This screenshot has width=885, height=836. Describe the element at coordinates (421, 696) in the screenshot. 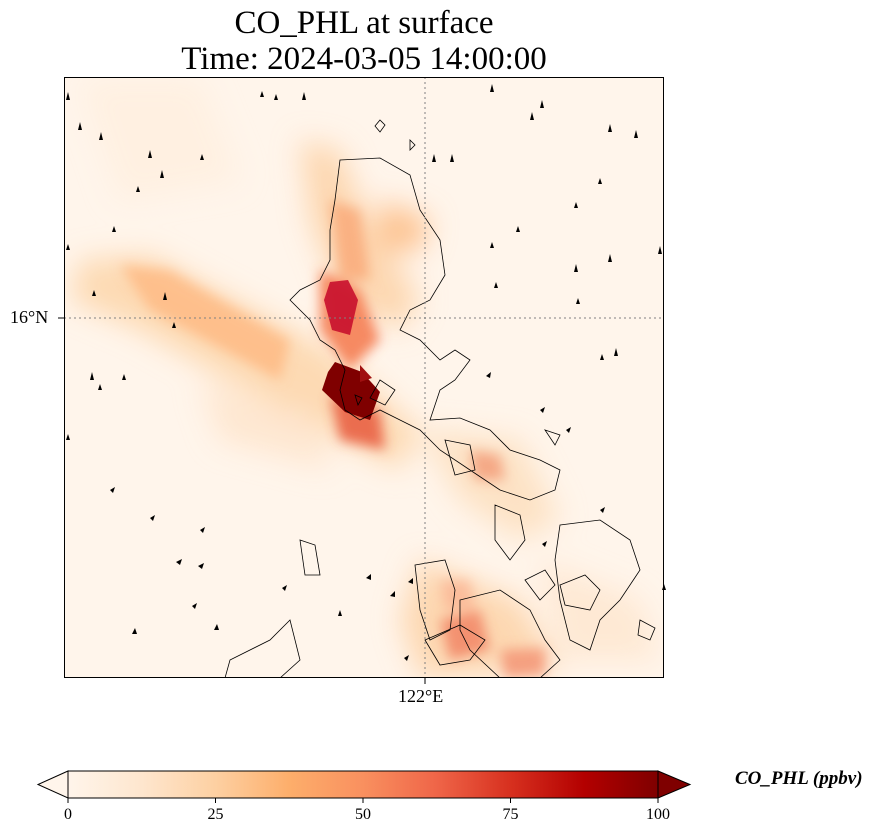

I see `lon-label-122e: 122°E` at that location.